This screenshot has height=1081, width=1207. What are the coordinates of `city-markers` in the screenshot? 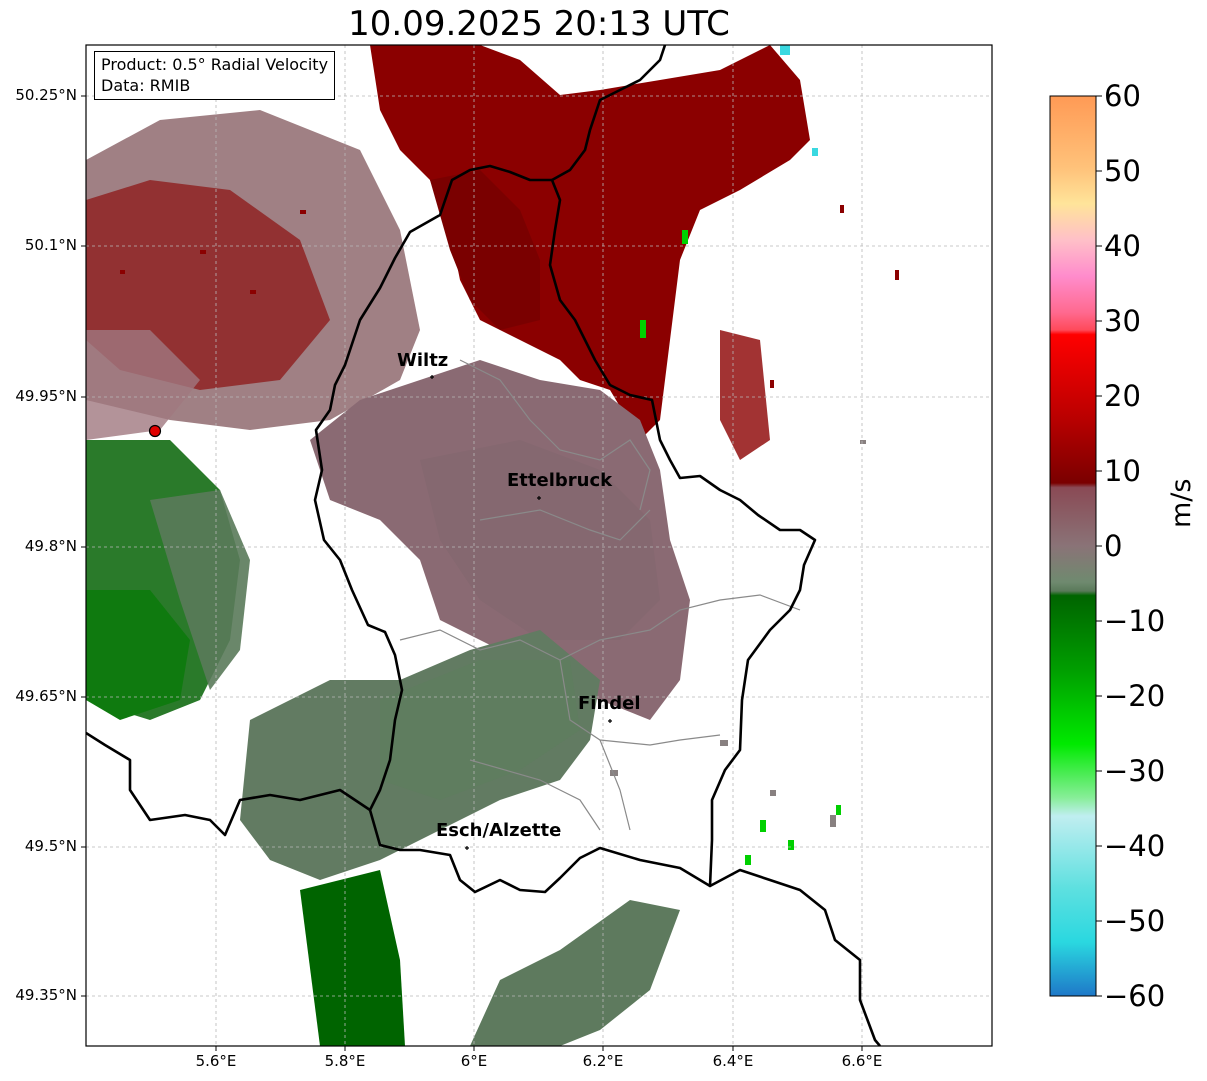 It's located at (521, 612).